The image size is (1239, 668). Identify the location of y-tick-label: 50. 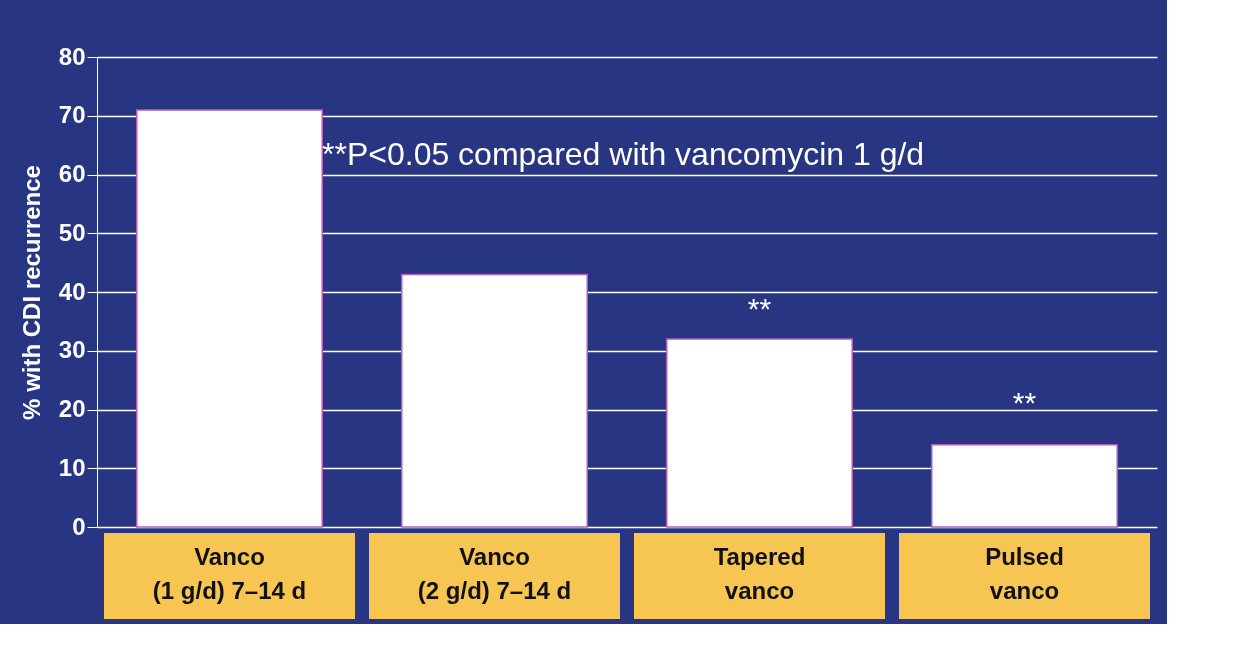
(72, 232).